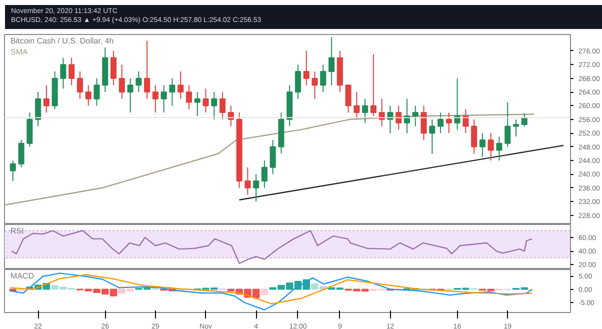 The width and height of the screenshot is (602, 329). I want to click on chart-title: MACD, so click(22, 276).